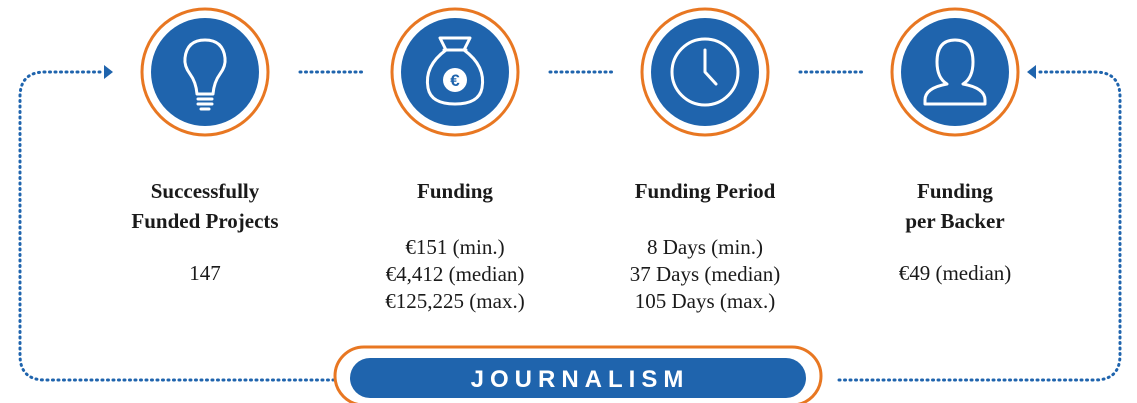 This screenshot has height=403, width=1137. What do you see at coordinates (705, 301) in the screenshot?
I see `item-value: 105 Days (max.)` at bounding box center [705, 301].